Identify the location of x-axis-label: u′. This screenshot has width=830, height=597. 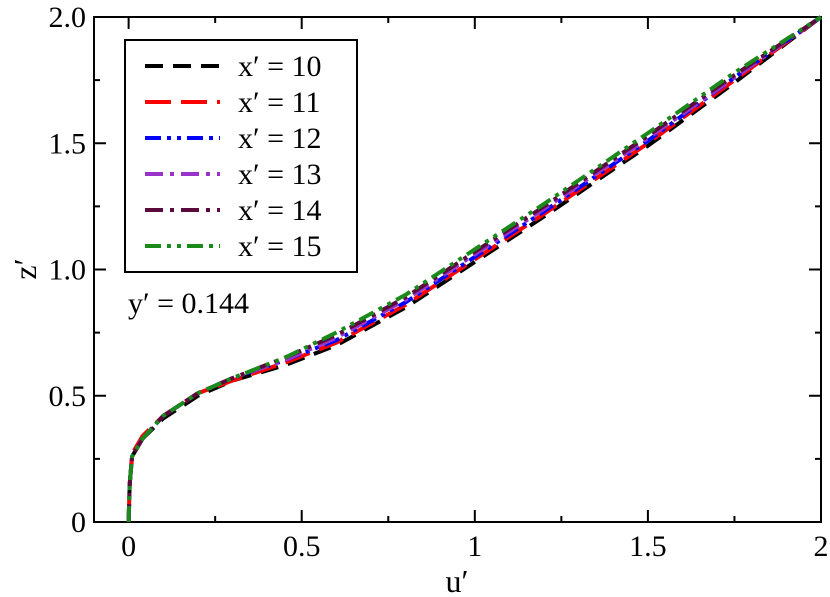
(457, 580).